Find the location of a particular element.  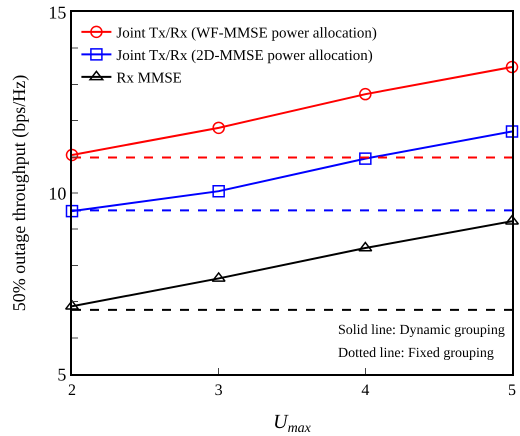

x-axis-title: U$_{max}$ is located at coordinates (292, 423).